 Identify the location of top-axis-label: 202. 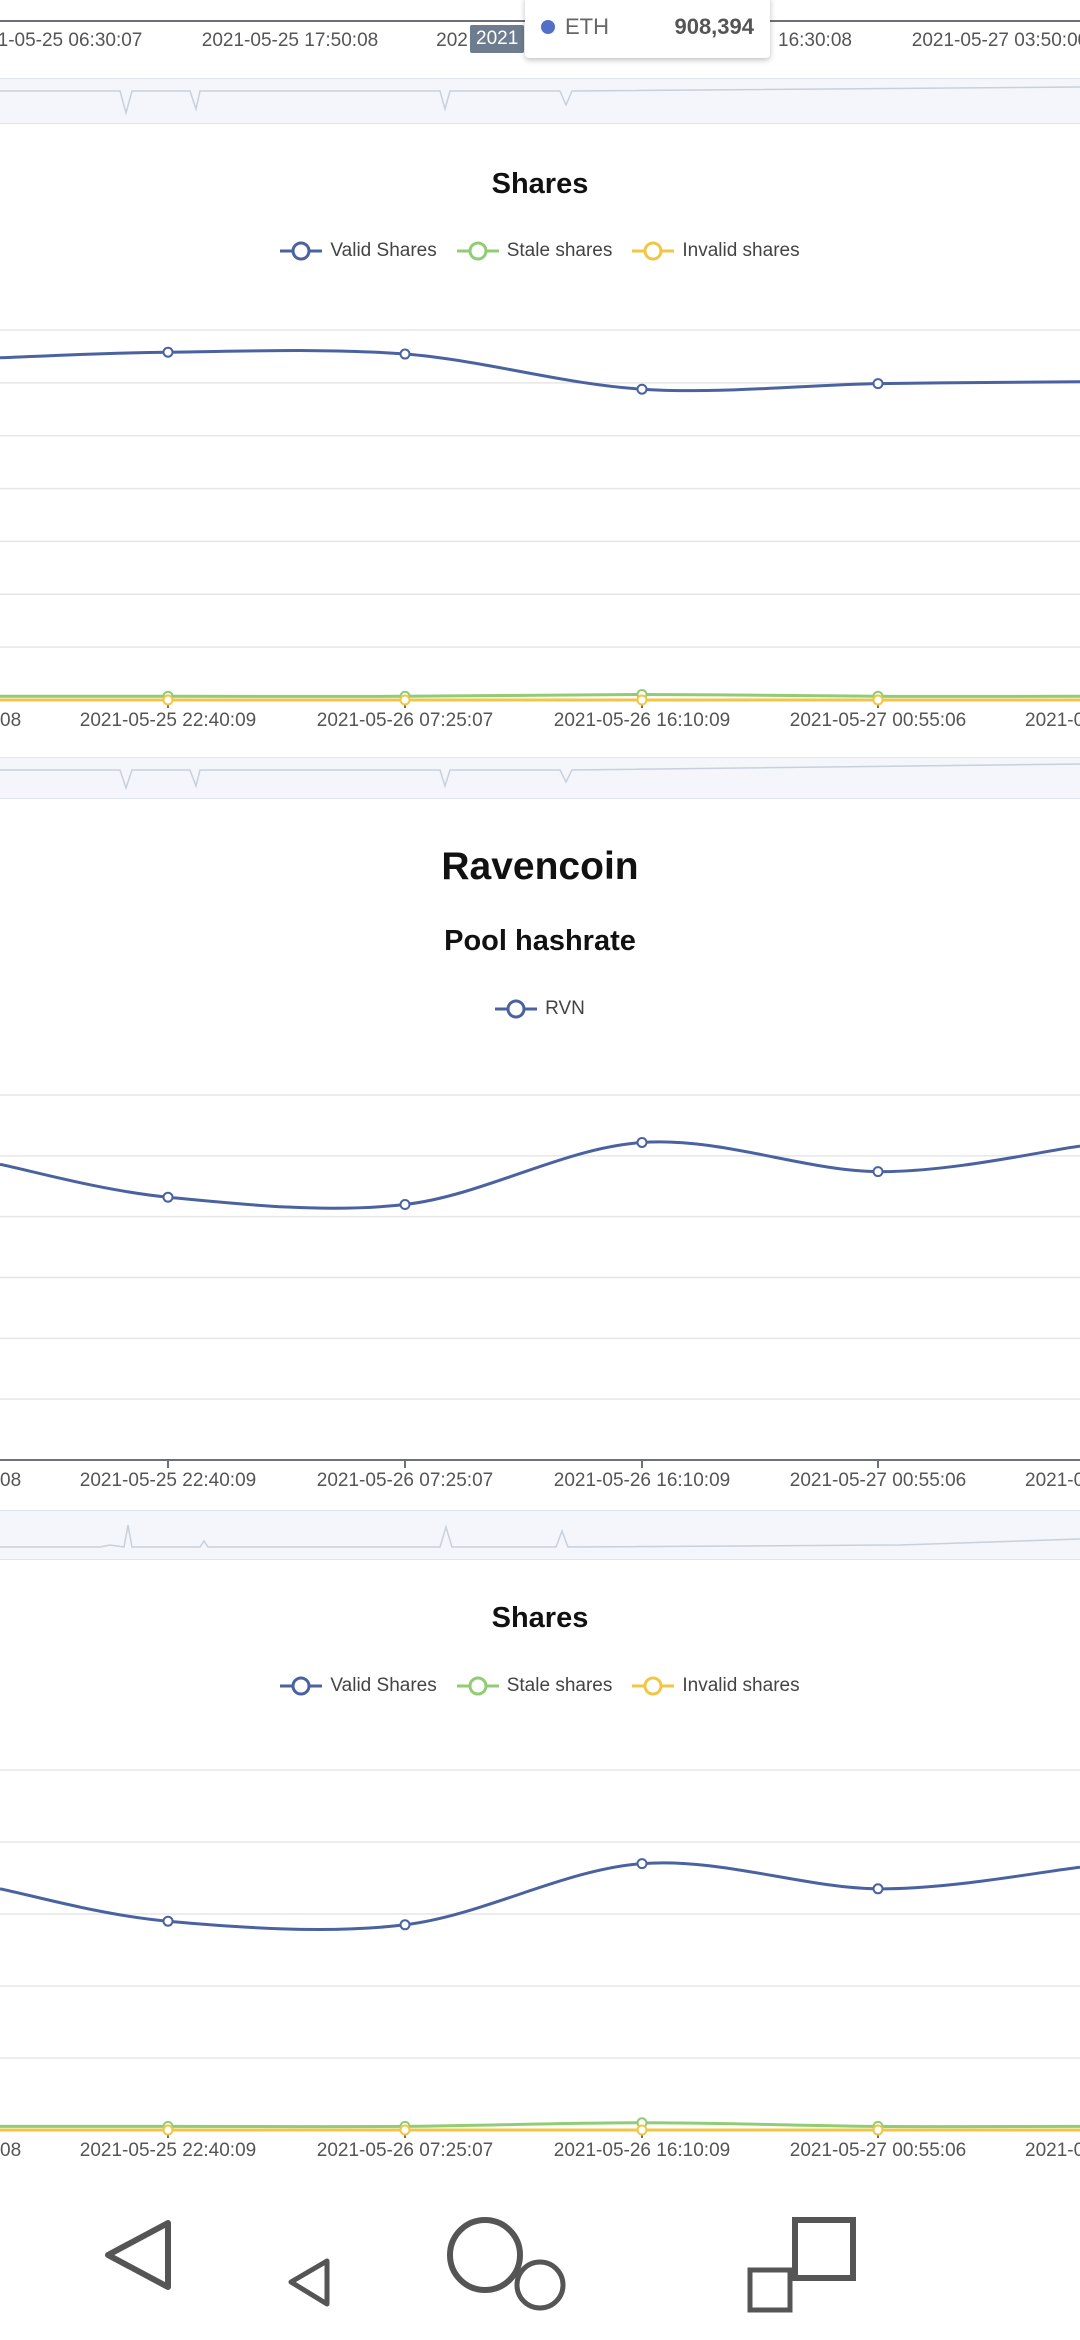
(452, 40).